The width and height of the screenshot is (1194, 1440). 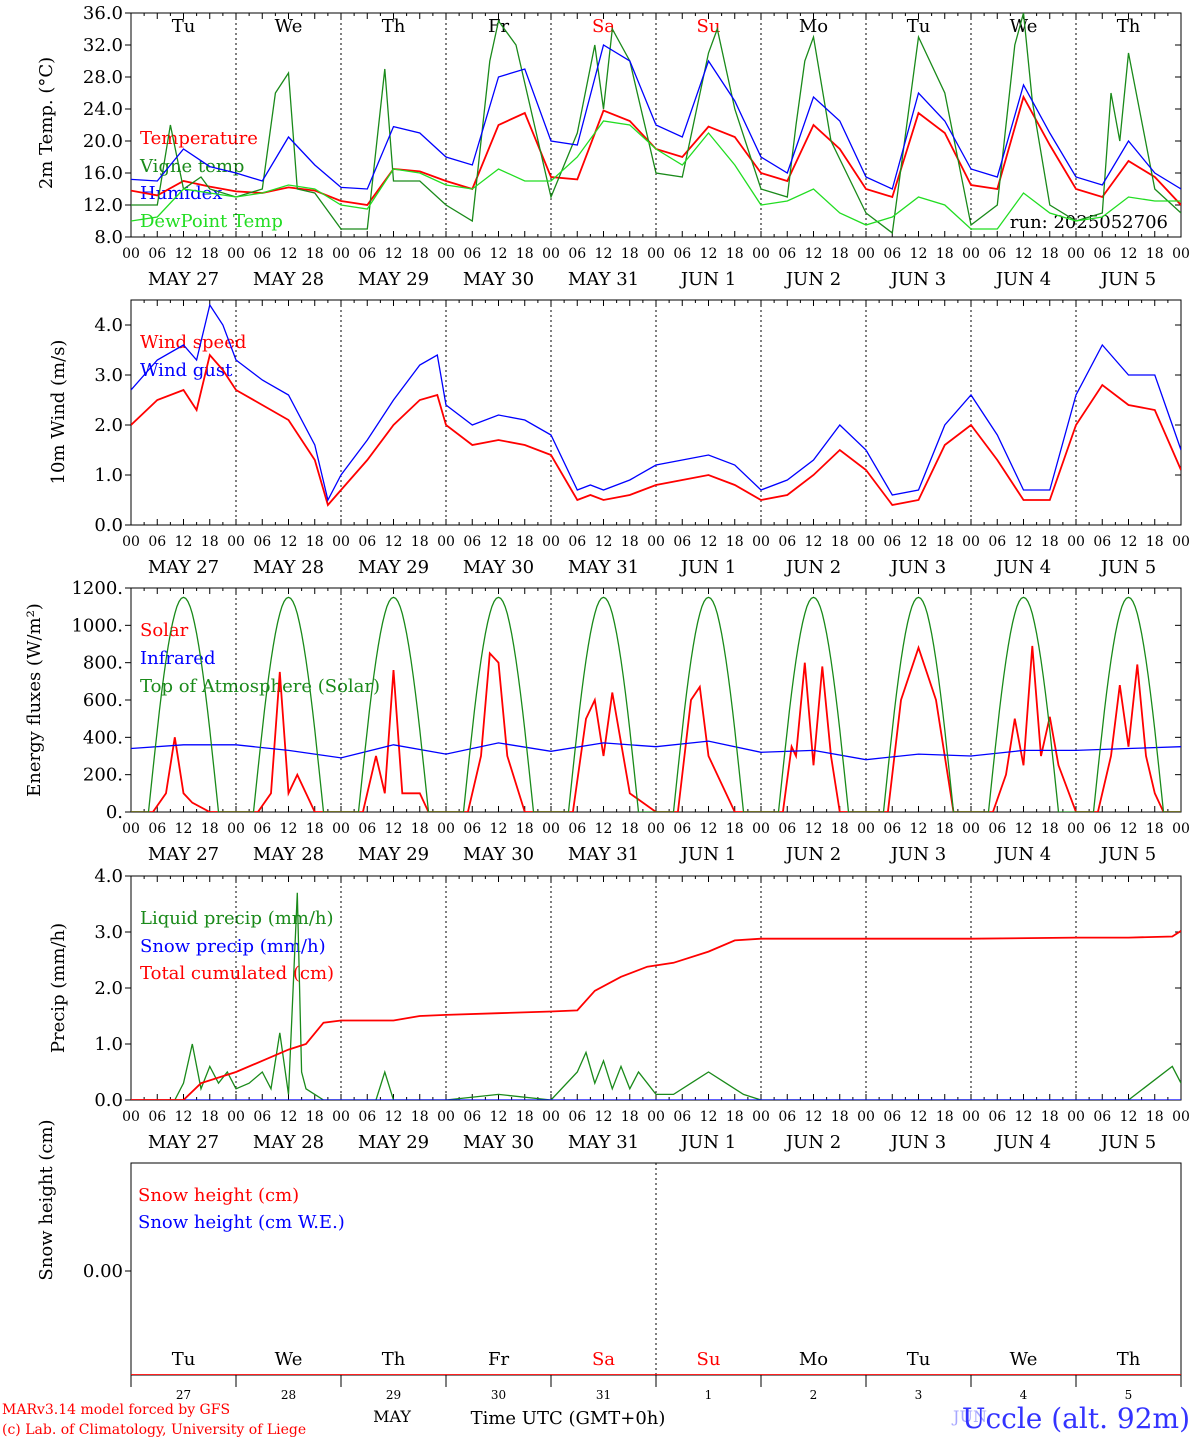 I want to click on temperature-y-axis-label: 2m Temp. (°C), so click(x=46, y=123).